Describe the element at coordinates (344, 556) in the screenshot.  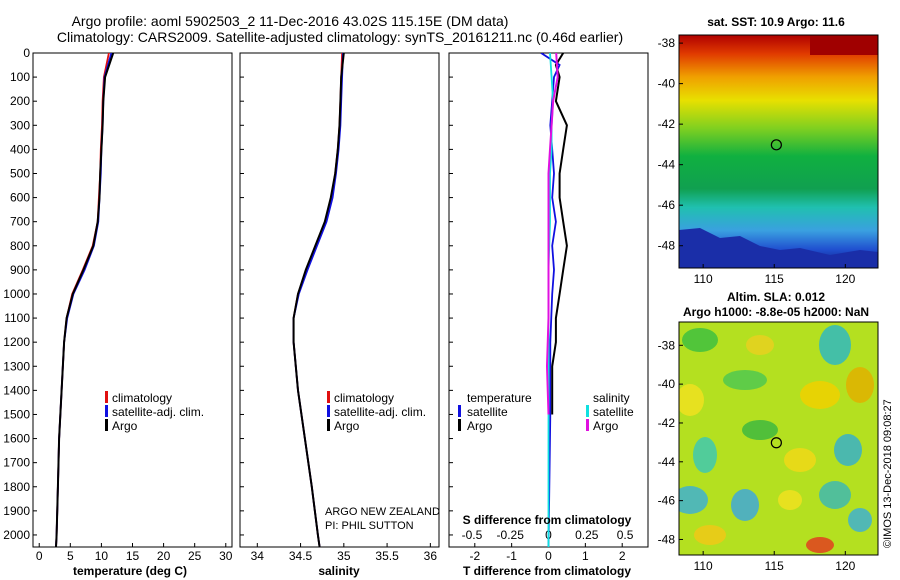
I see `x-tick-label: 35` at that location.